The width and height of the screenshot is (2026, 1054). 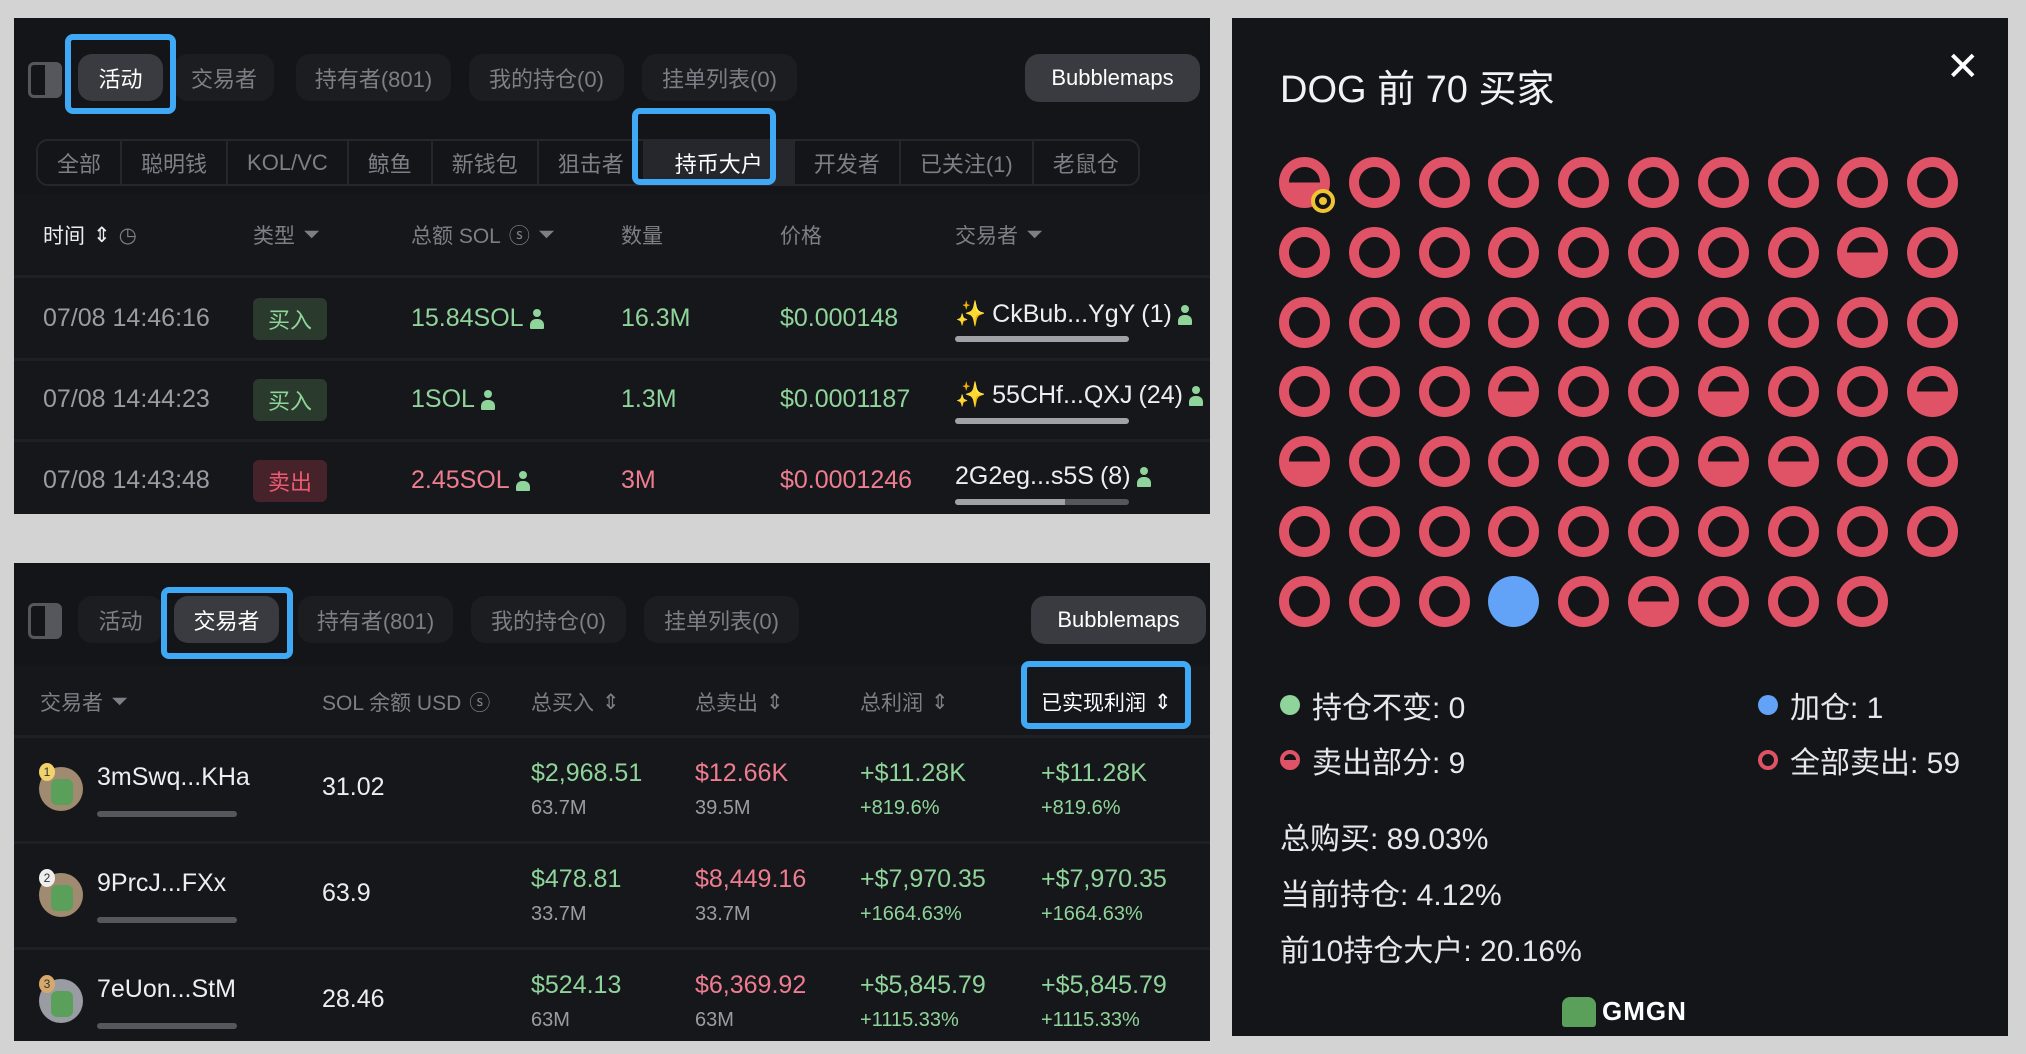 What do you see at coordinates (719, 162) in the screenshot?
I see `filter-top-holders: 持币大户` at bounding box center [719, 162].